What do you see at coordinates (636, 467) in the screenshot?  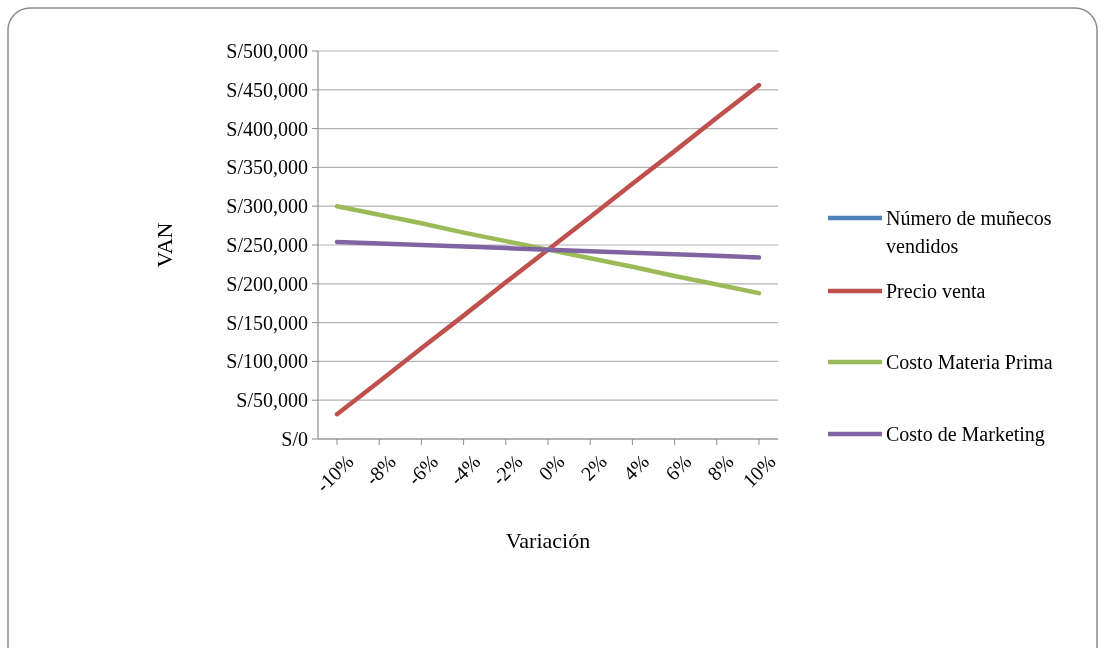 I see `x-tick-label: 4%` at bounding box center [636, 467].